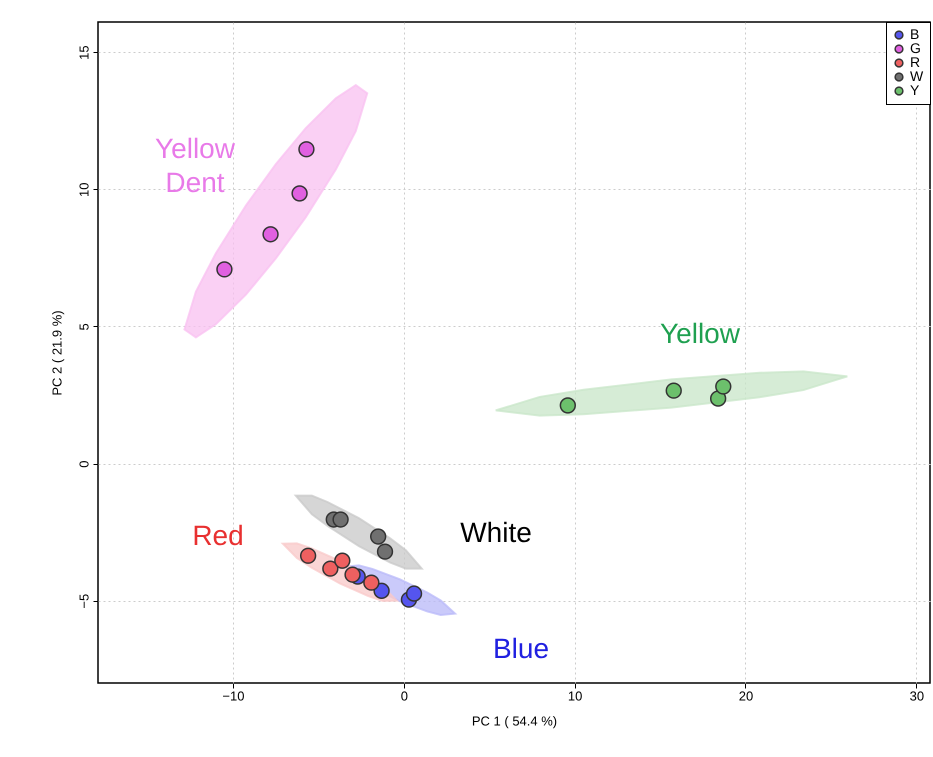  What do you see at coordinates (915, 34) in the screenshot?
I see `legend-label: B` at bounding box center [915, 34].